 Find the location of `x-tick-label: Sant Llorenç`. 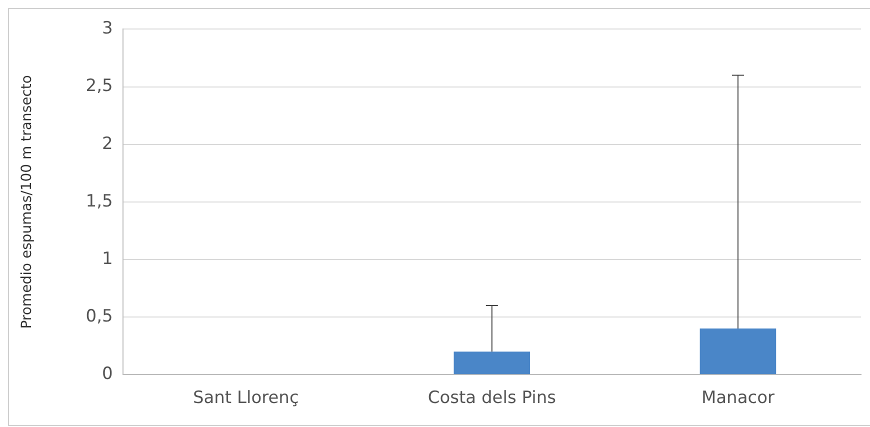

x-tick-label: Sant Llorenç is located at coordinates (245, 398).